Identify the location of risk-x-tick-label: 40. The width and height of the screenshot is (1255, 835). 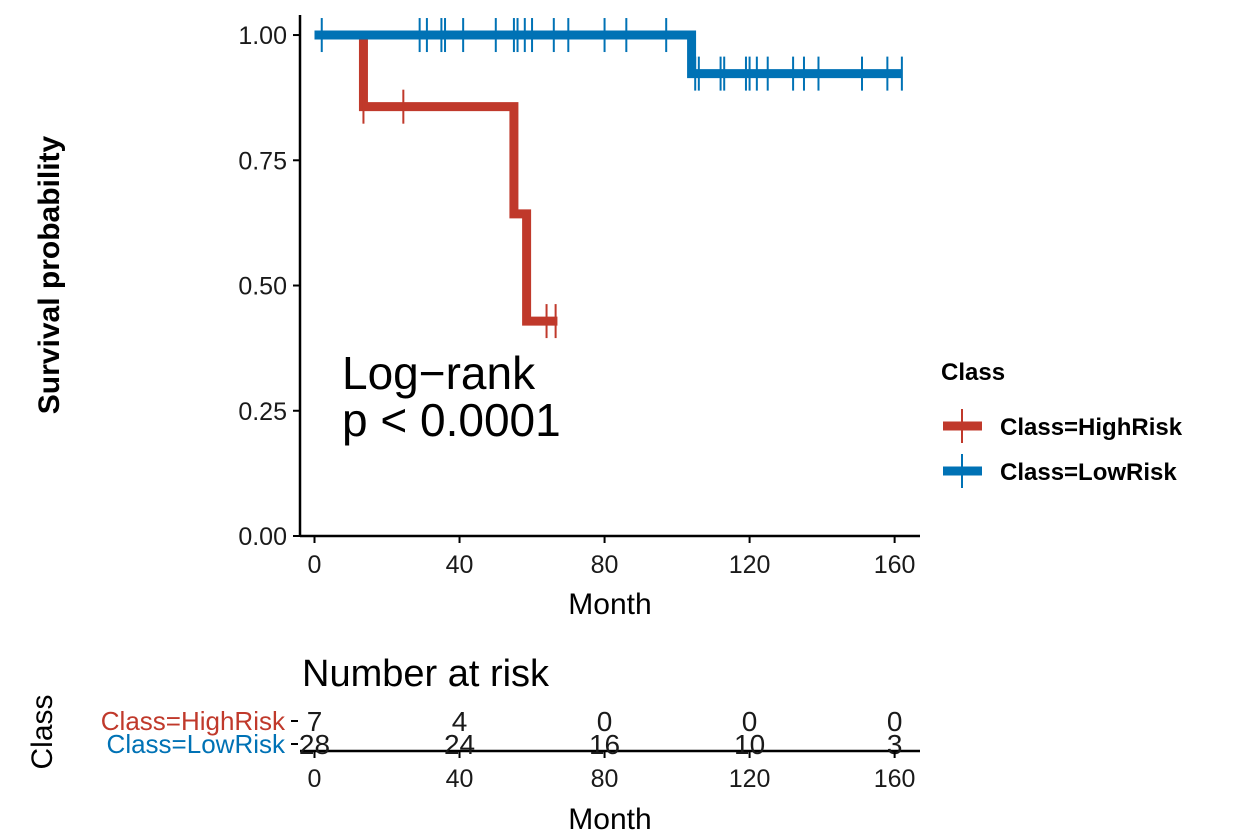
(460, 779).